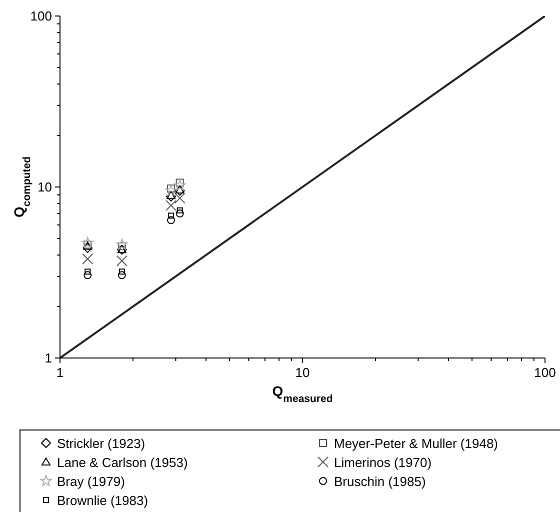 The height and width of the screenshot is (512, 560). Describe the element at coordinates (45, 187) in the screenshot. I see `y-tick-label: 10` at that location.